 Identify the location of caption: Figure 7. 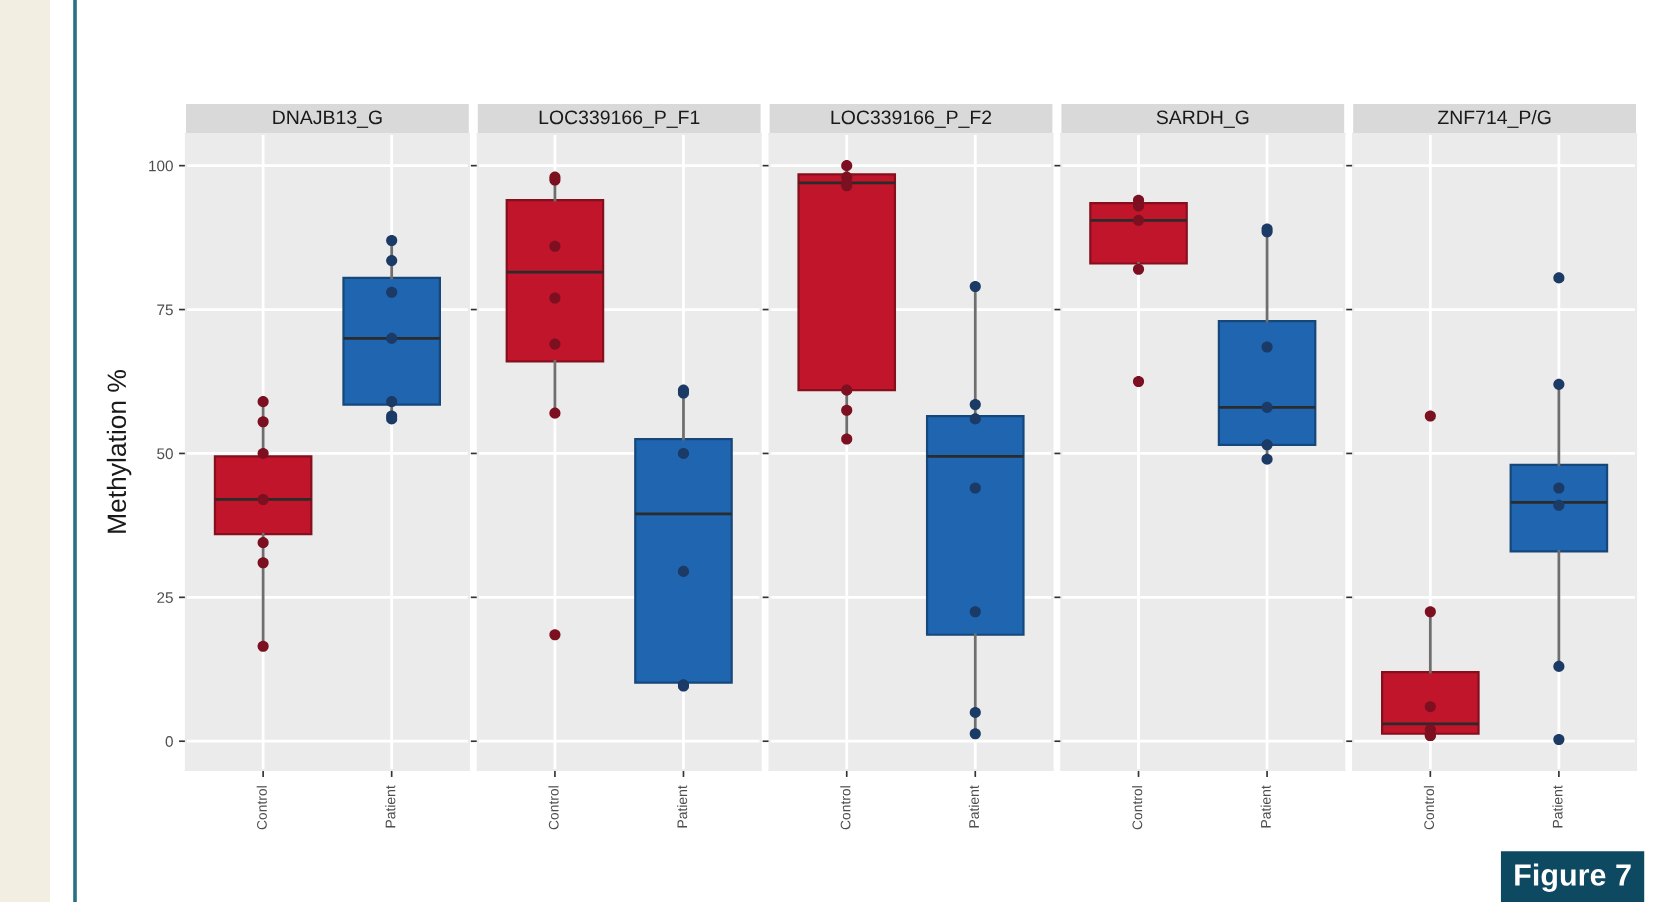
(1573, 877).